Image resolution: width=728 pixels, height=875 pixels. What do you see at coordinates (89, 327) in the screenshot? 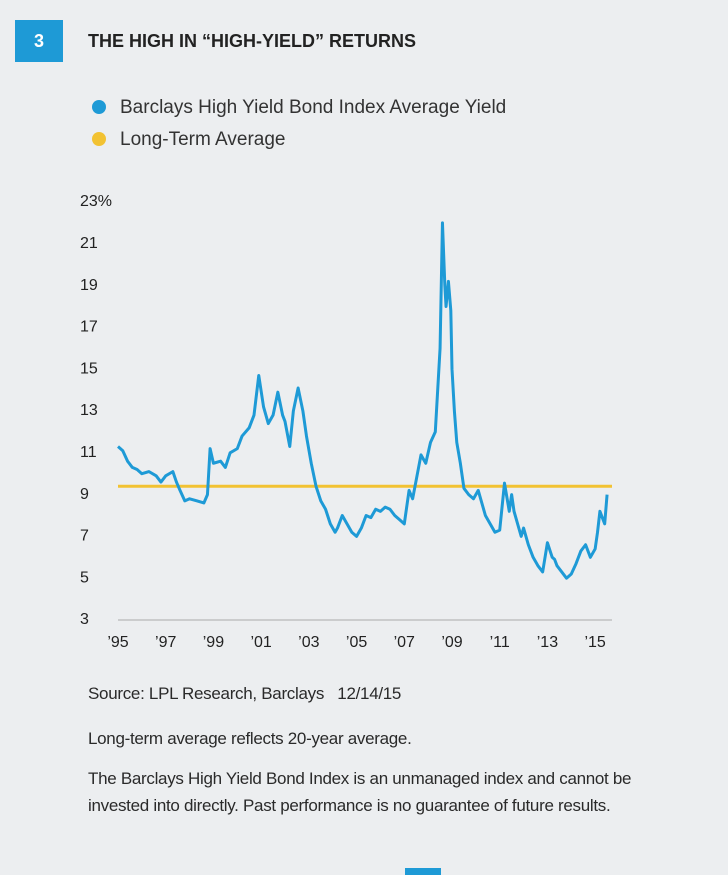
I see `y-tick-label: 17` at bounding box center [89, 327].